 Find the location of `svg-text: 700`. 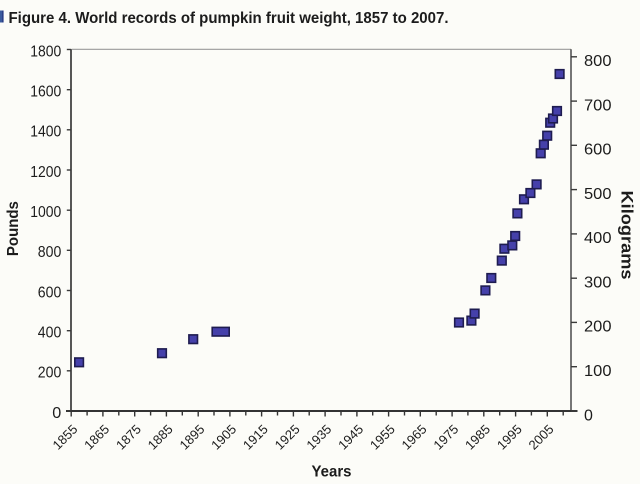

svg-text: 700 is located at coordinates (598, 105).